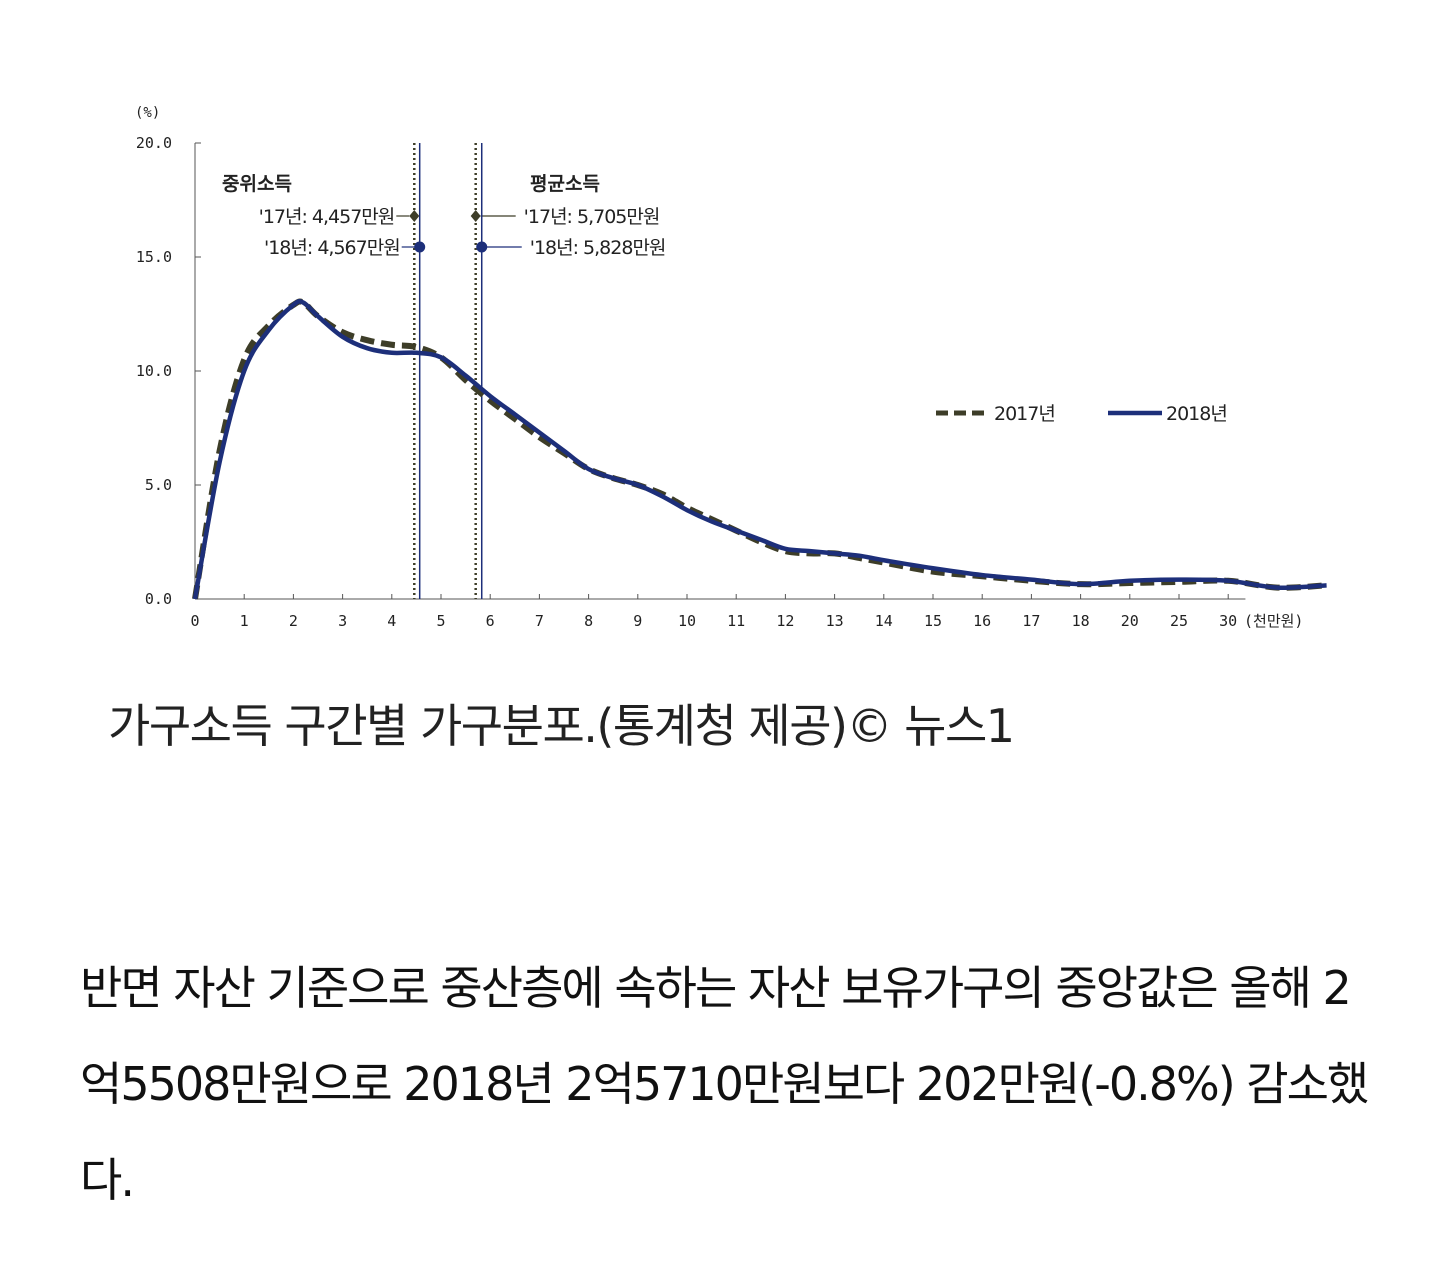 The width and height of the screenshot is (1440, 1275). What do you see at coordinates (539, 621) in the screenshot?
I see `x-tick-label: 7` at bounding box center [539, 621].